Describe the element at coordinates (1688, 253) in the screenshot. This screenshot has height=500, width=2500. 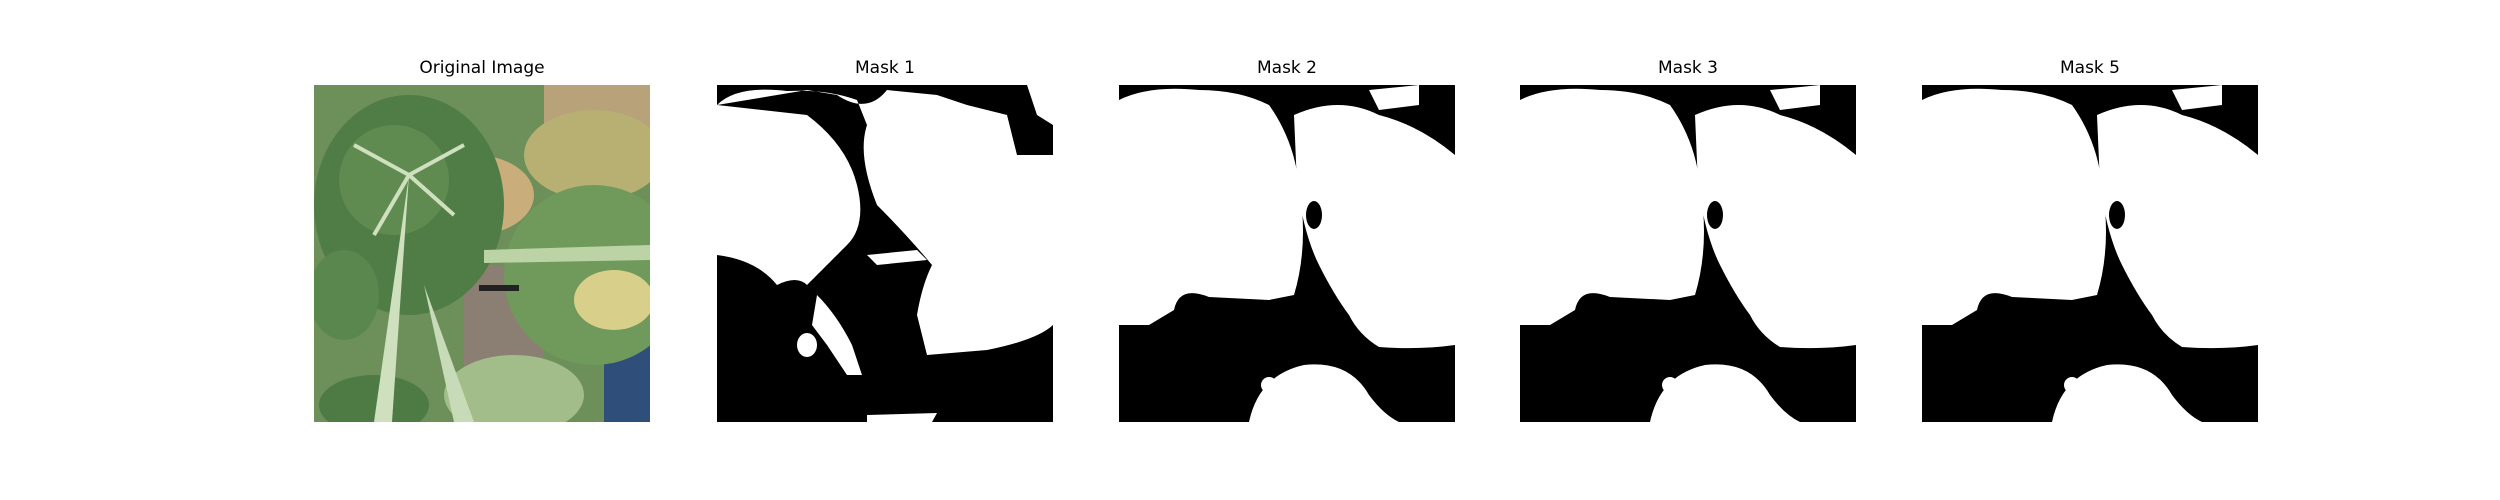
I see `mask-3-image` at that location.